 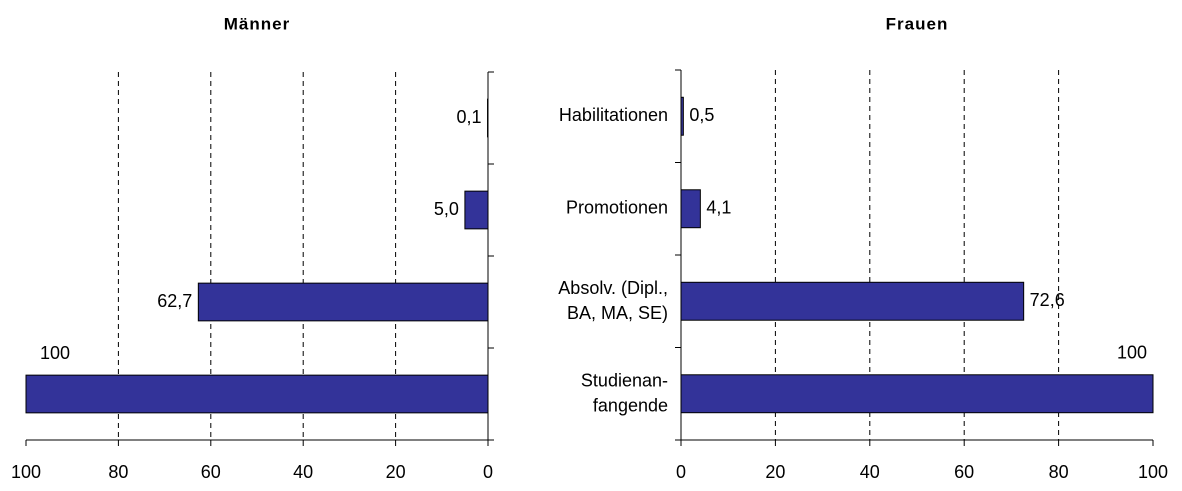 I want to click on value-label: 4,1, so click(x=718, y=208).